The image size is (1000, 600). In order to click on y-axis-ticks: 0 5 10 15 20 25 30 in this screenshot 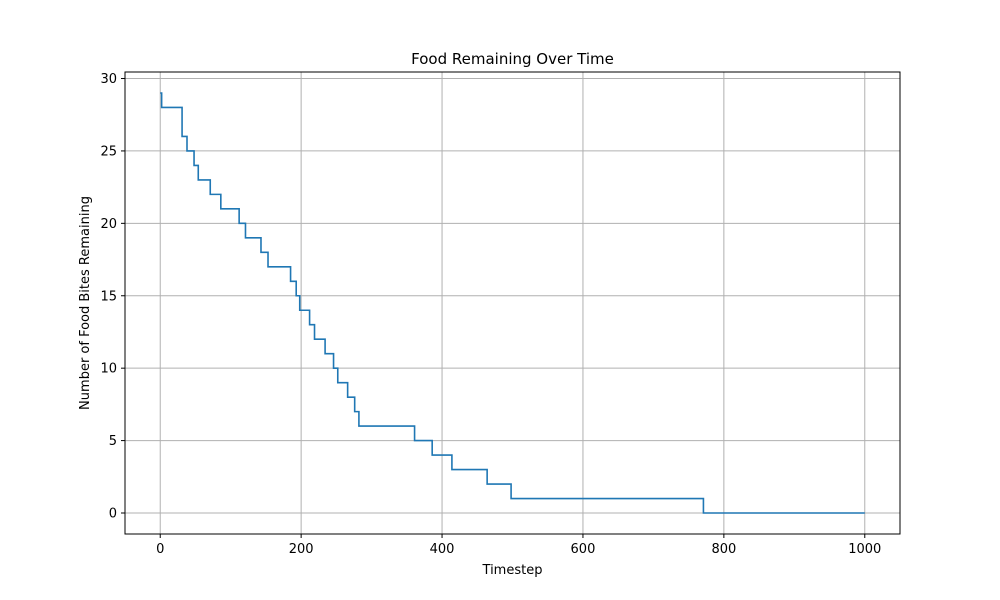, I will do `click(112, 297)`.